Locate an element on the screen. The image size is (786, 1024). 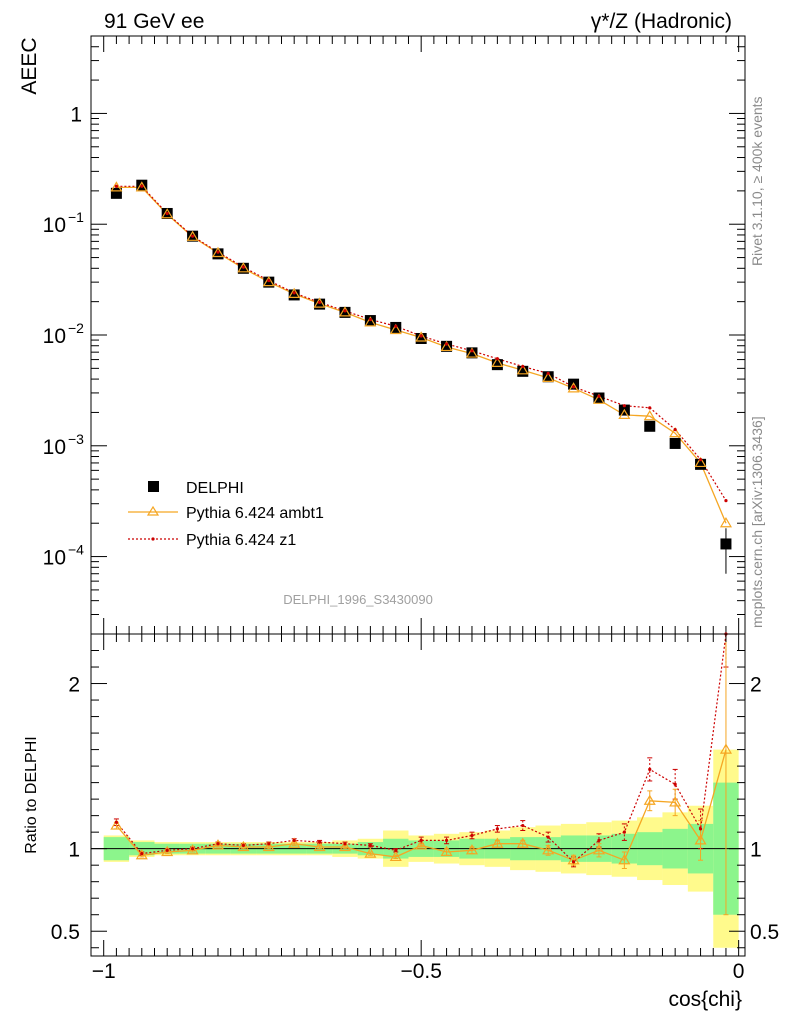
ratio-y-axis-label: Ratio to DELPHI is located at coordinates (31, 794).